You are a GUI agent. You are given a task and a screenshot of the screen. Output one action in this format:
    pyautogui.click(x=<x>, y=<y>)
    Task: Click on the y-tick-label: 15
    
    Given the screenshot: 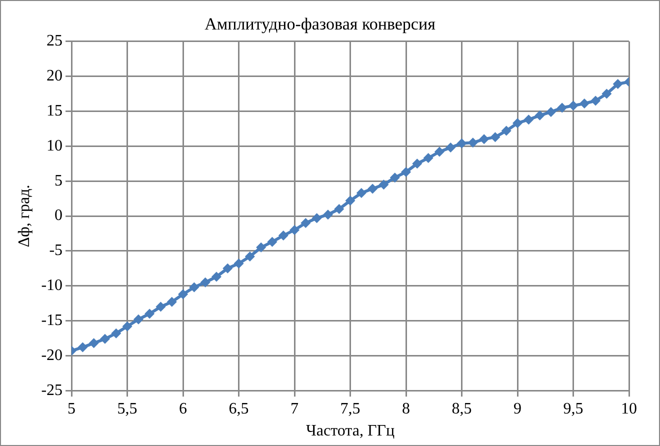 What is the action you would take?
    pyautogui.click(x=54, y=111)
    